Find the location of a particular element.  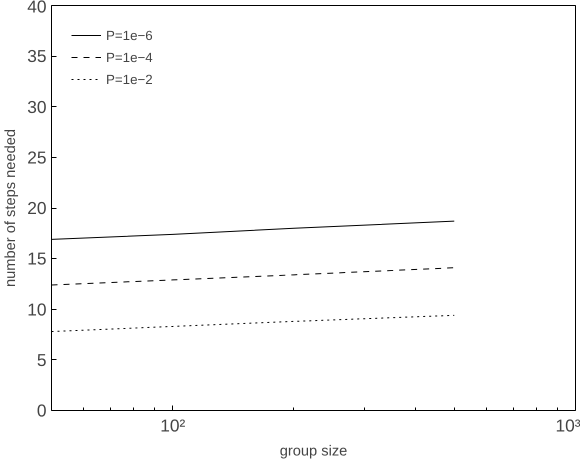

x-tick-label: 10³ is located at coordinates (568, 426).